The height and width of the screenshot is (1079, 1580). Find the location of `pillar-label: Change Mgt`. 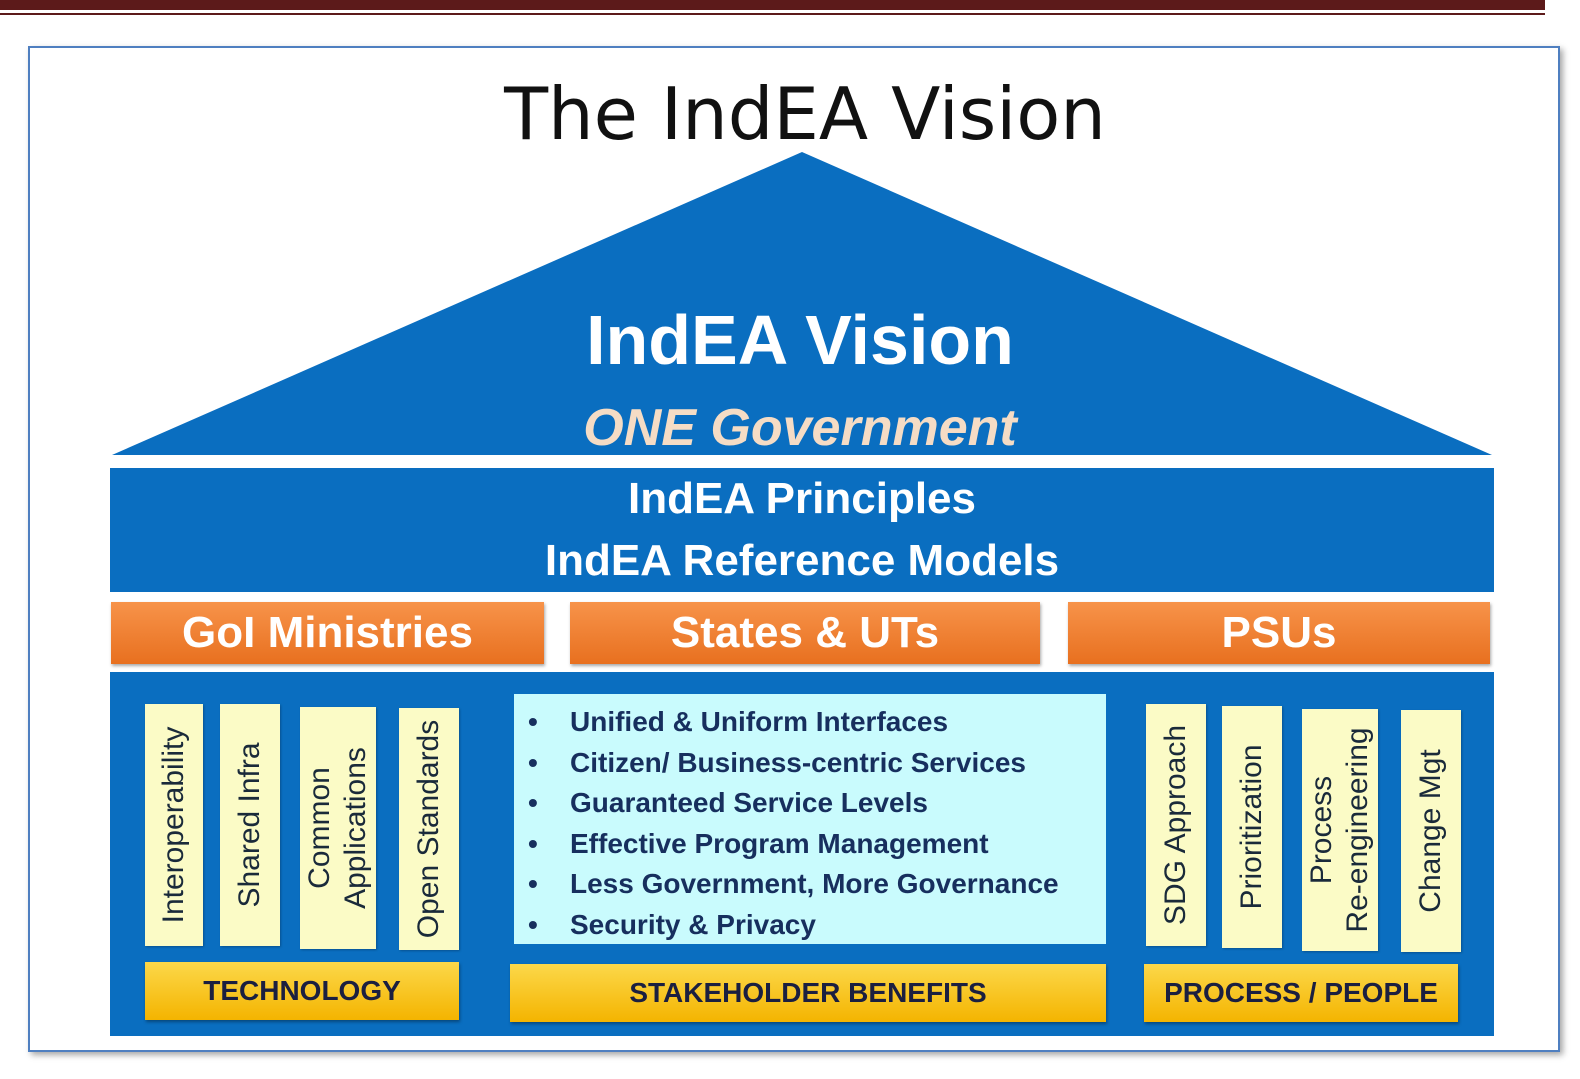

pillar-label: Change Mgt is located at coordinates (1430, 831).